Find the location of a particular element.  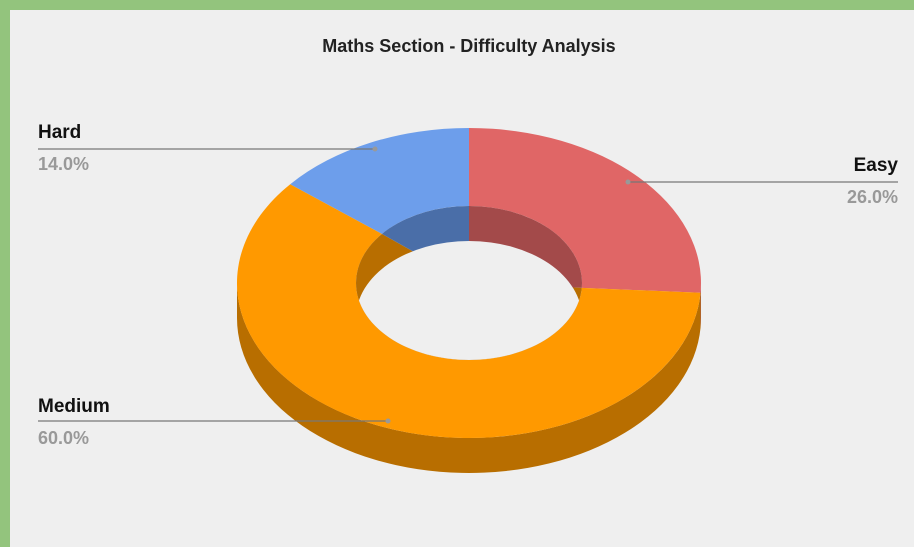

chart-title: Maths Section - Difficulty Analysis is located at coordinates (468, 46).